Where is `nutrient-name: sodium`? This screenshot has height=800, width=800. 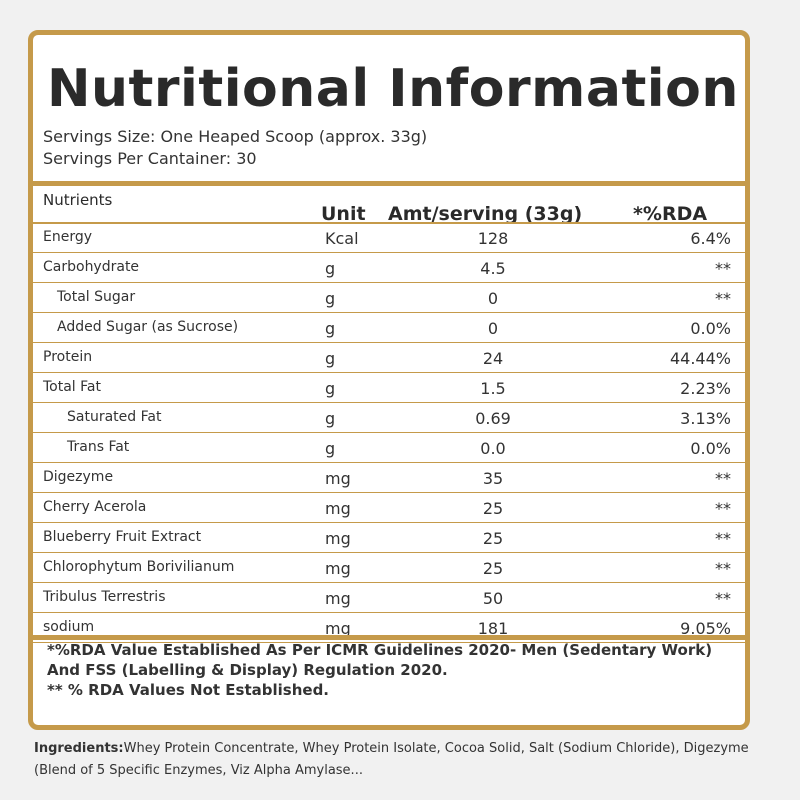 nutrient-name: sodium is located at coordinates (69, 627).